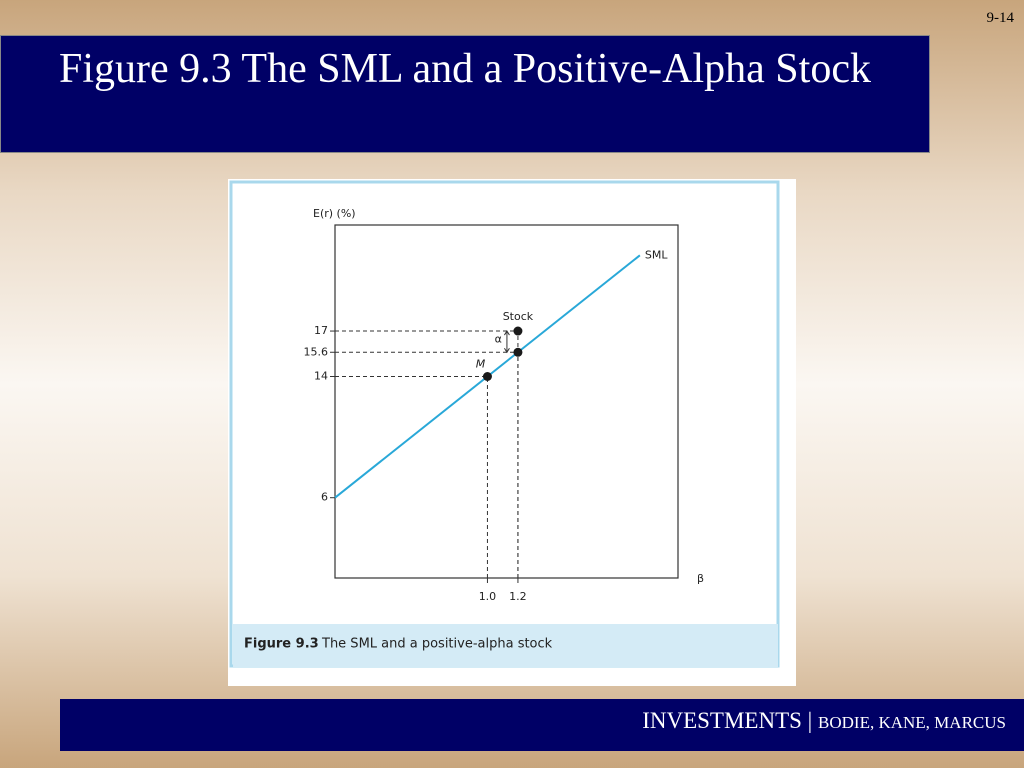 The image size is (1024, 768). What do you see at coordinates (281, 644) in the screenshot?
I see `caption-label: Figure 9.3` at bounding box center [281, 644].